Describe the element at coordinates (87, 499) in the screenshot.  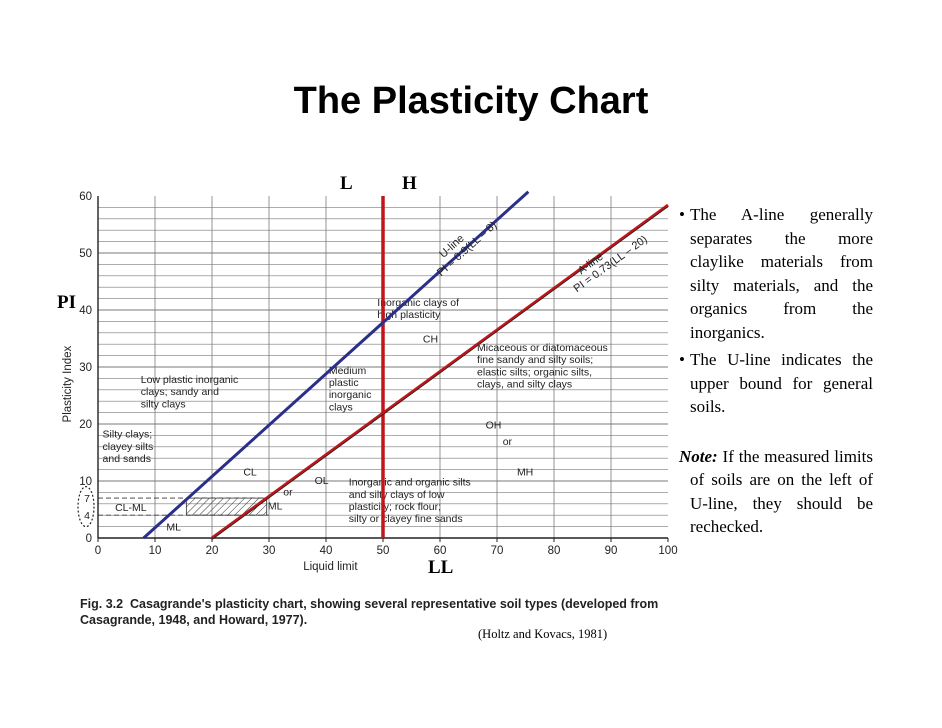
I see `y-minor-tick-label: 7` at that location.